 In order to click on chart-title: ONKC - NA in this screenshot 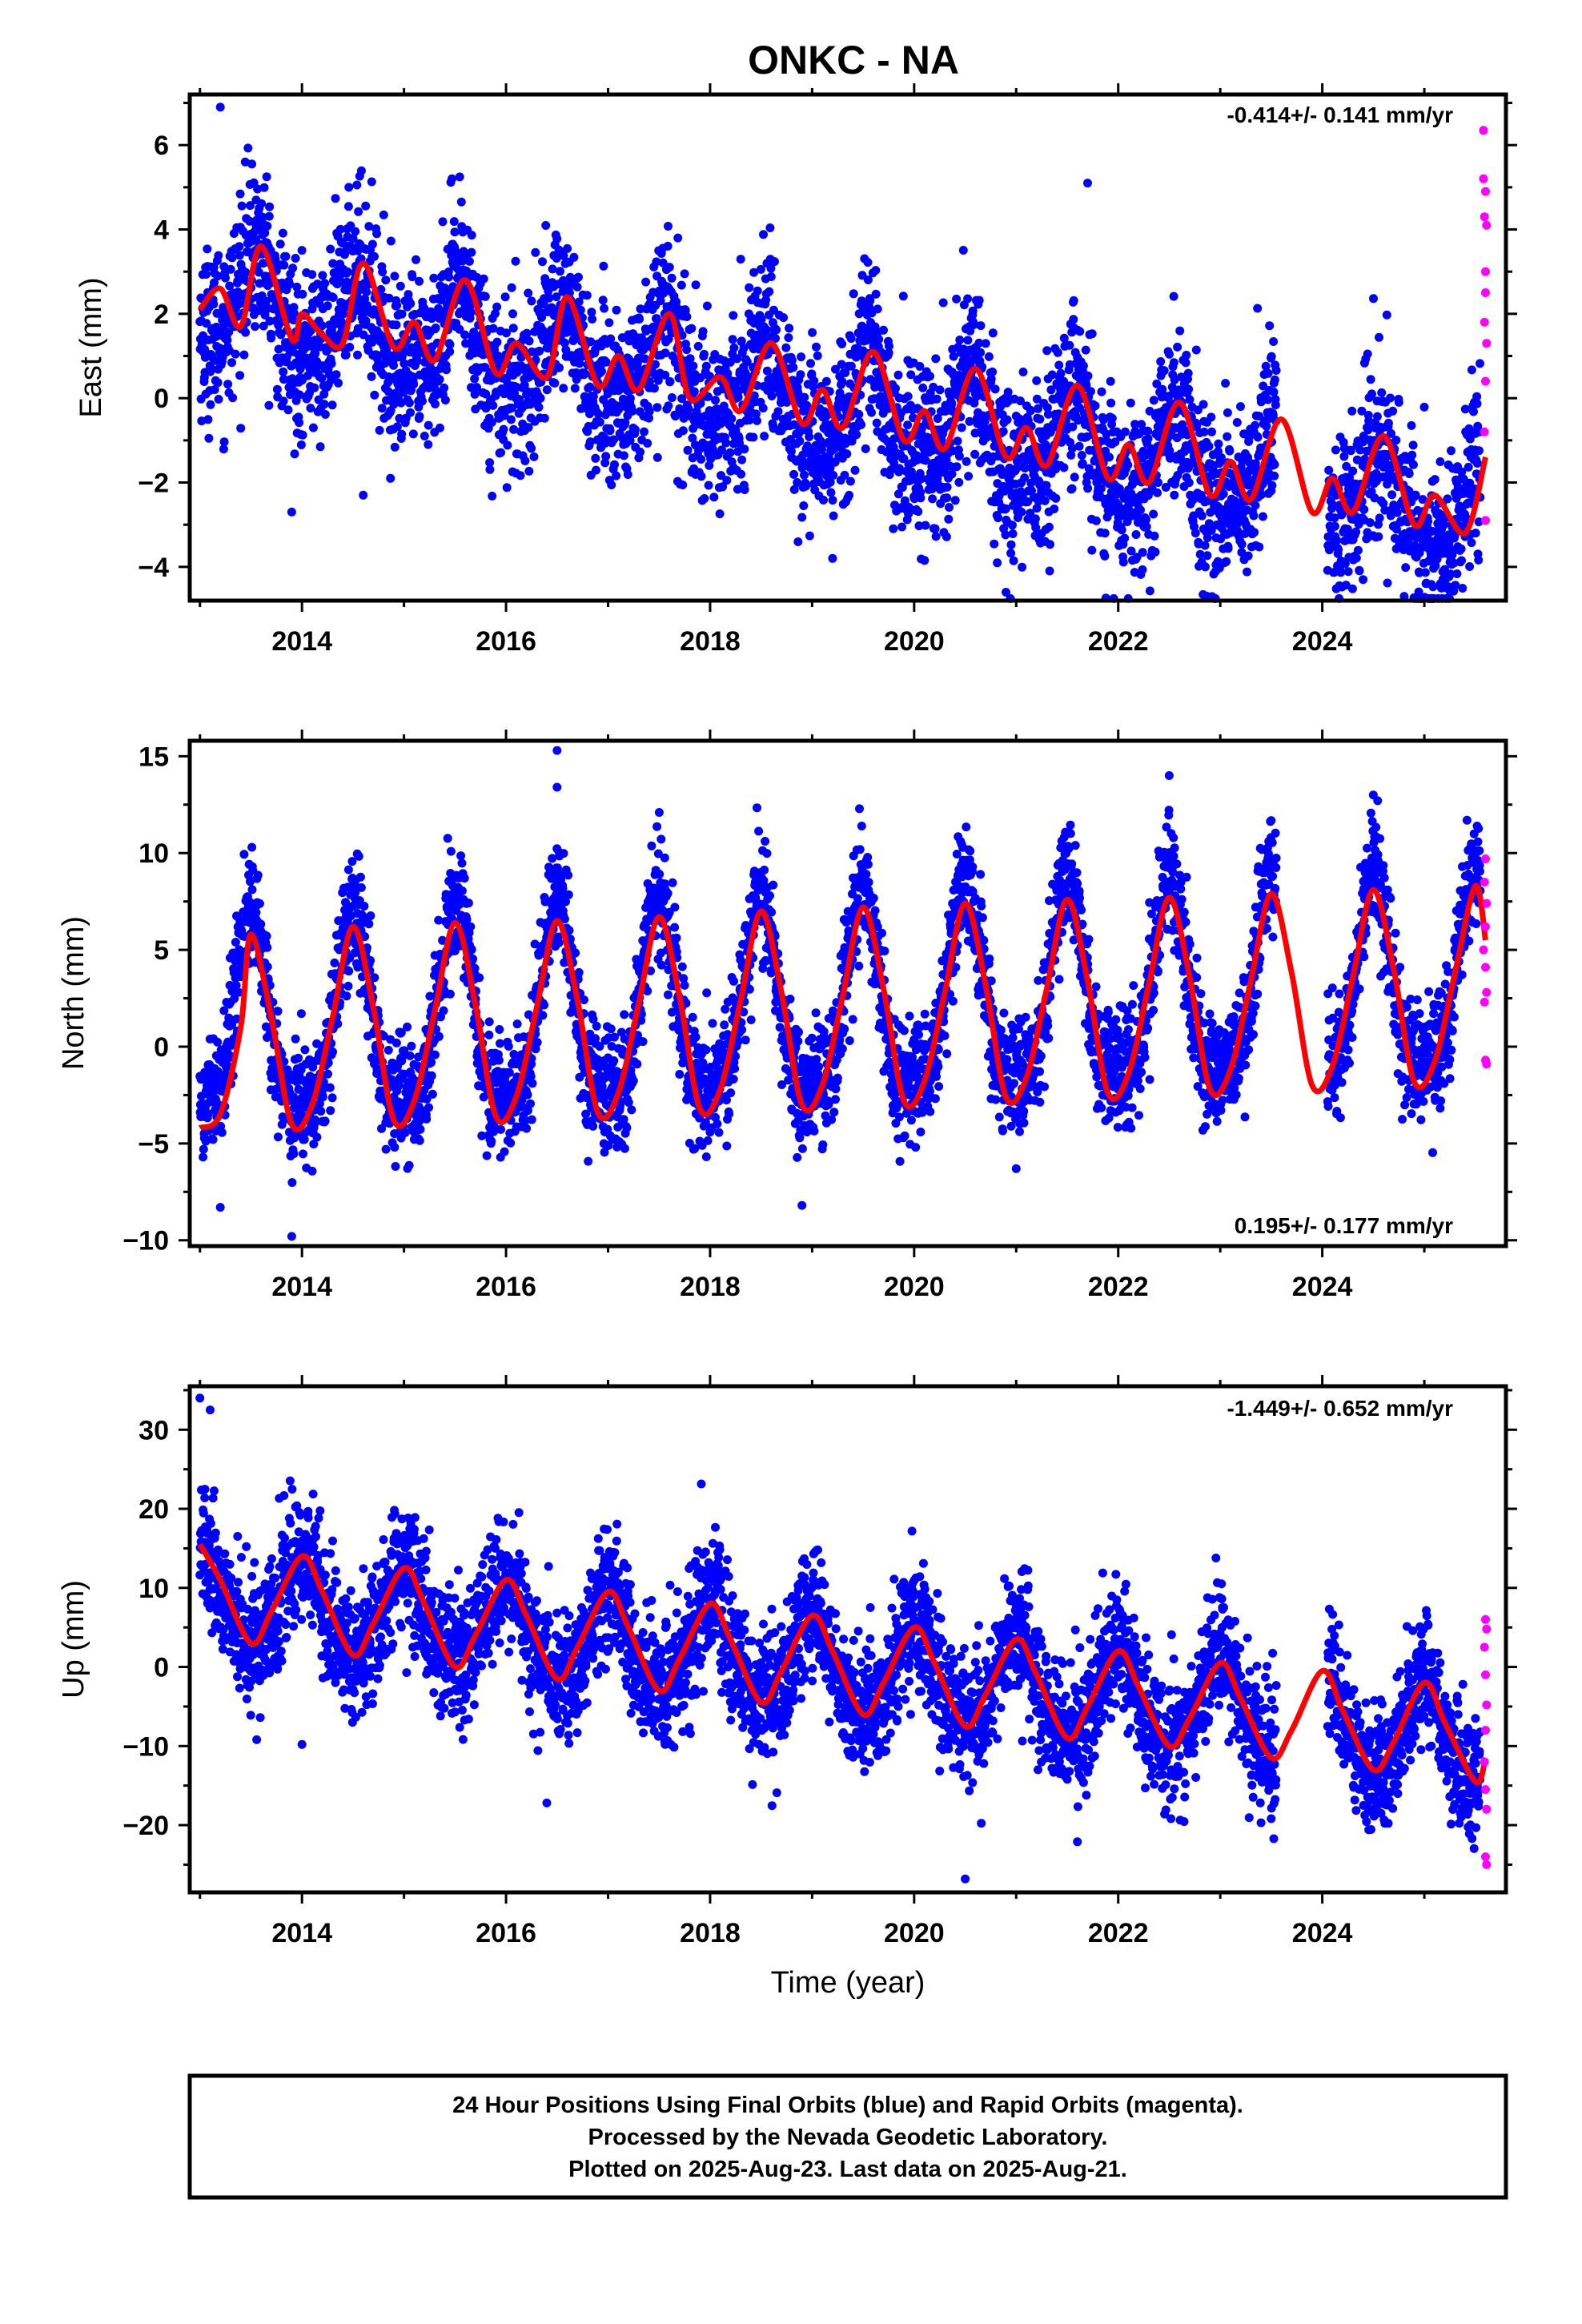, I will do `click(853, 60)`.